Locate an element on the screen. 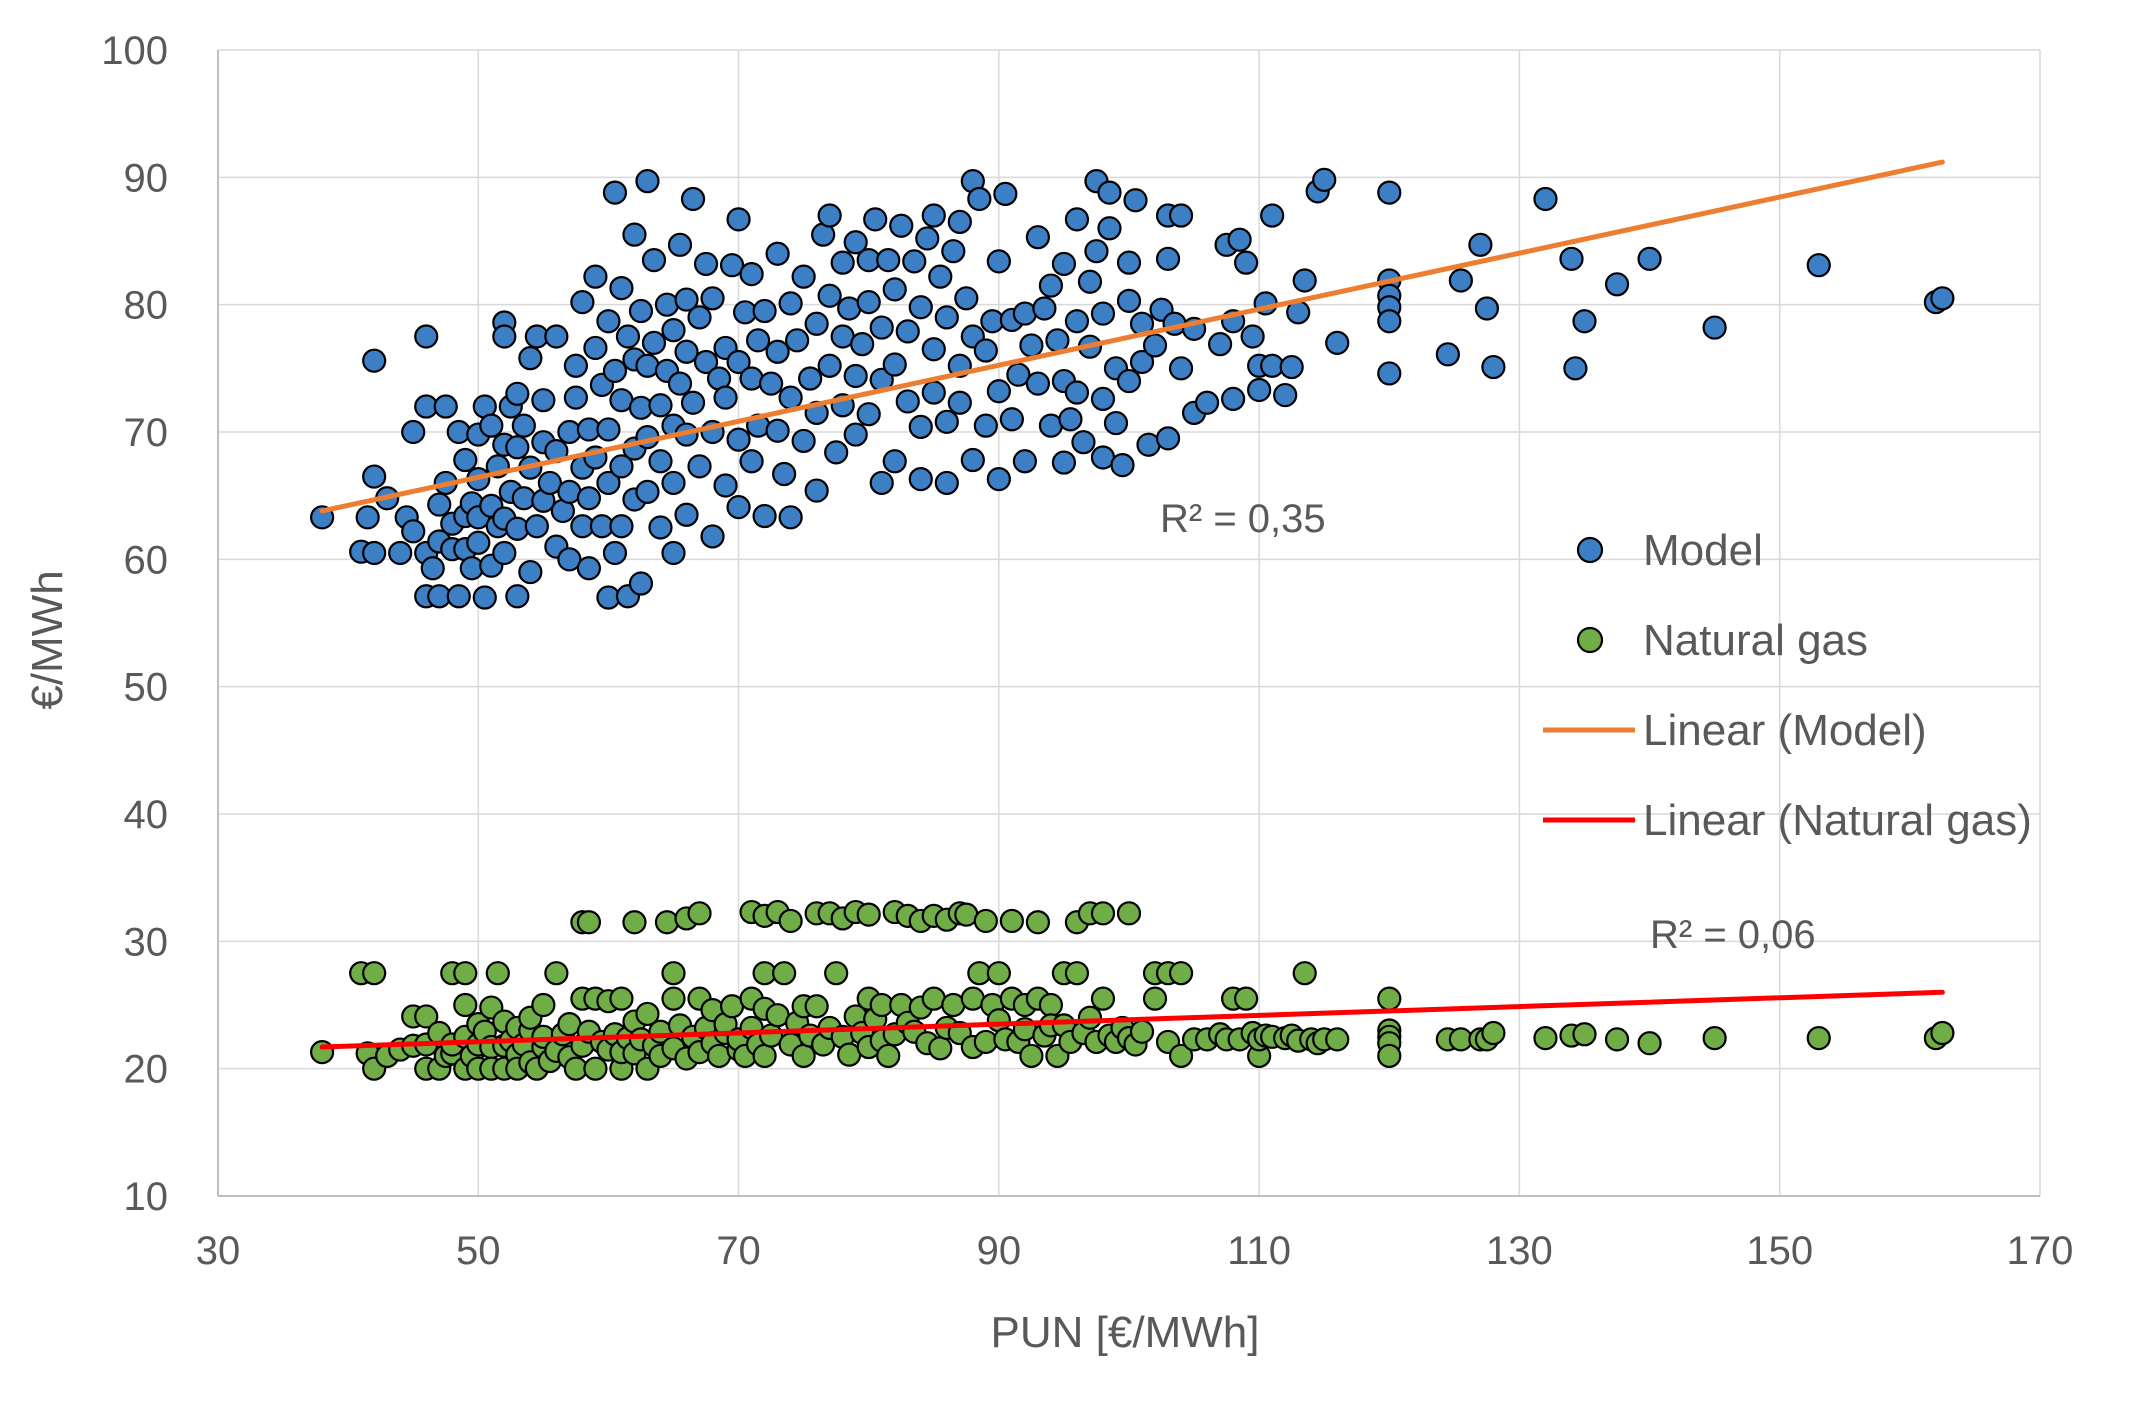 The image size is (2154, 1425). y-tick-label: 100 is located at coordinates (134, 51).